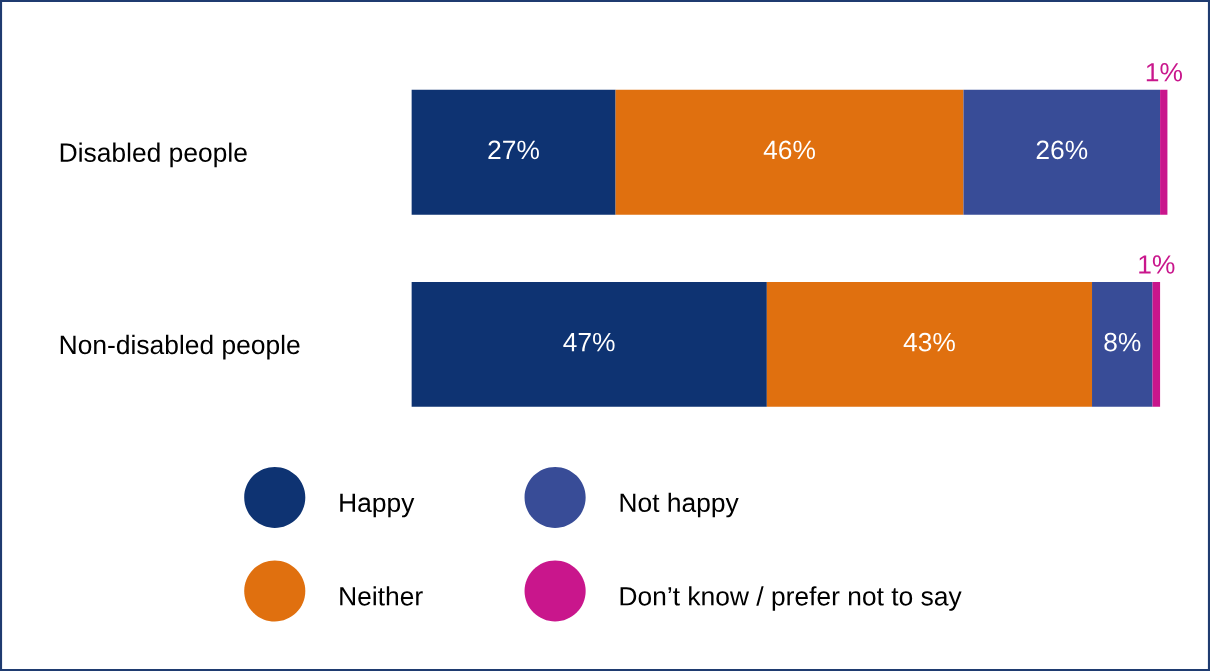  I want to click on legend-label: Don’t know / prefer not to say, so click(791, 598).